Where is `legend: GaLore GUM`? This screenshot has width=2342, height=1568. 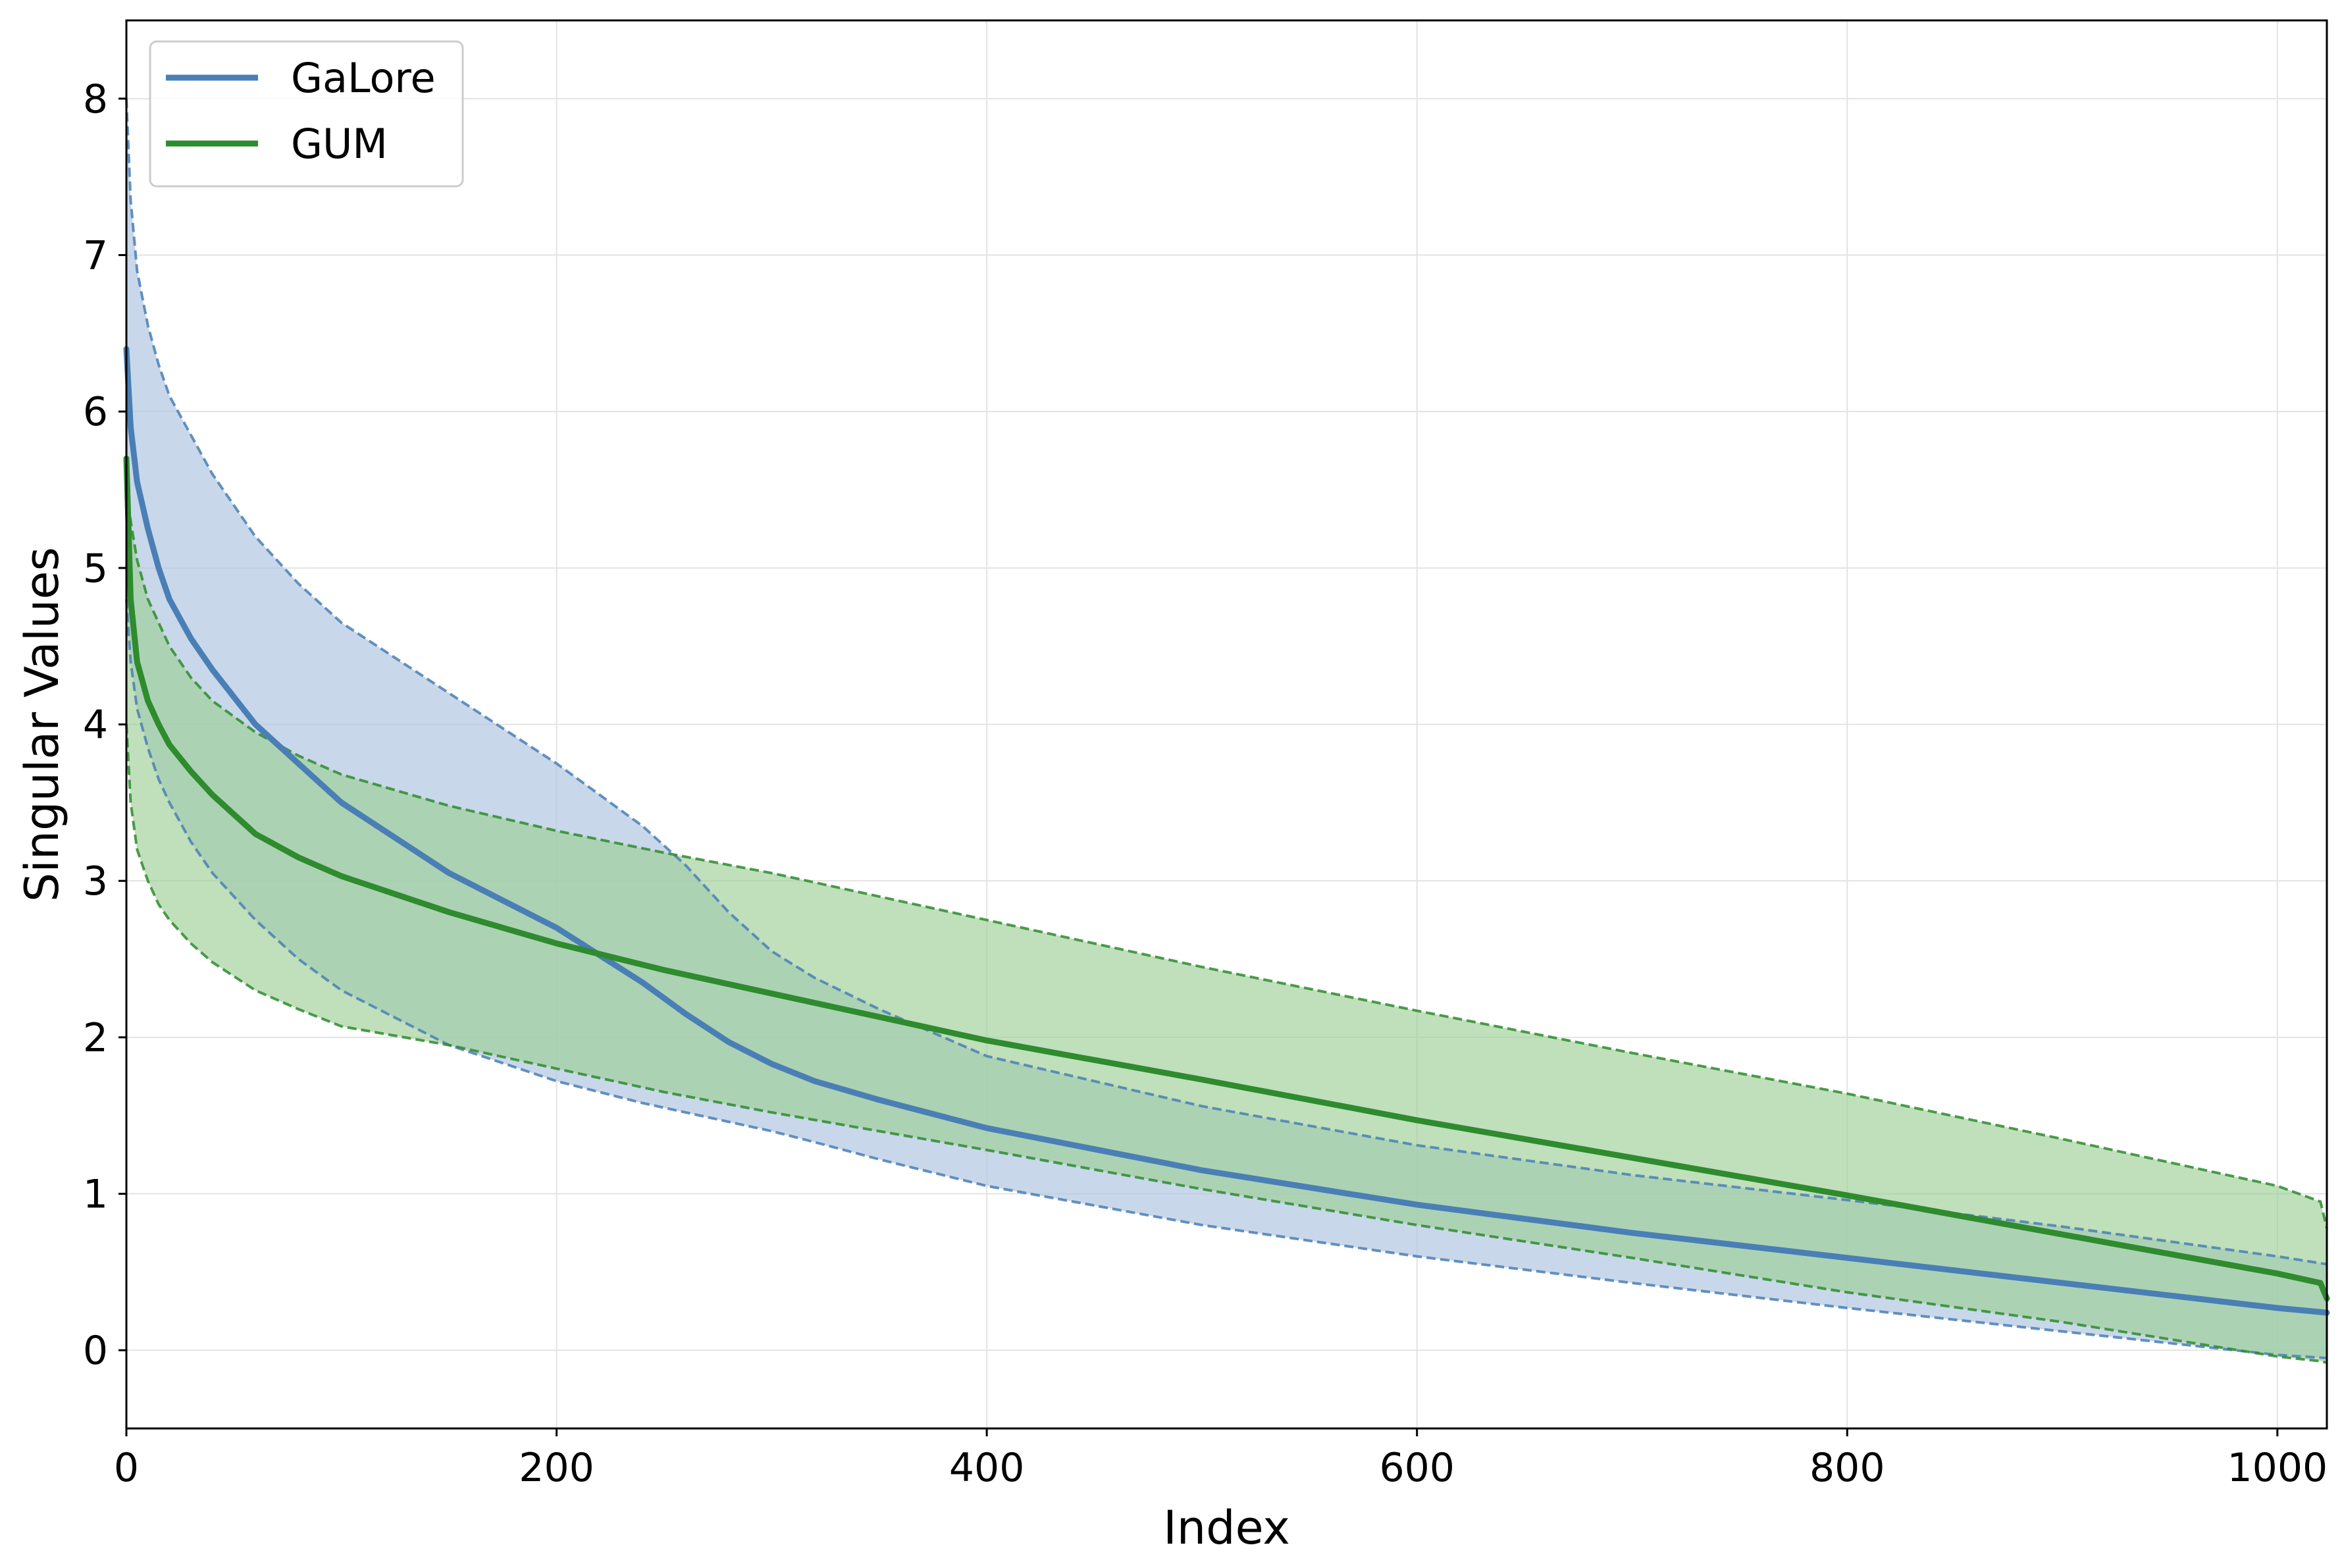 legend: GaLore GUM is located at coordinates (307, 114).